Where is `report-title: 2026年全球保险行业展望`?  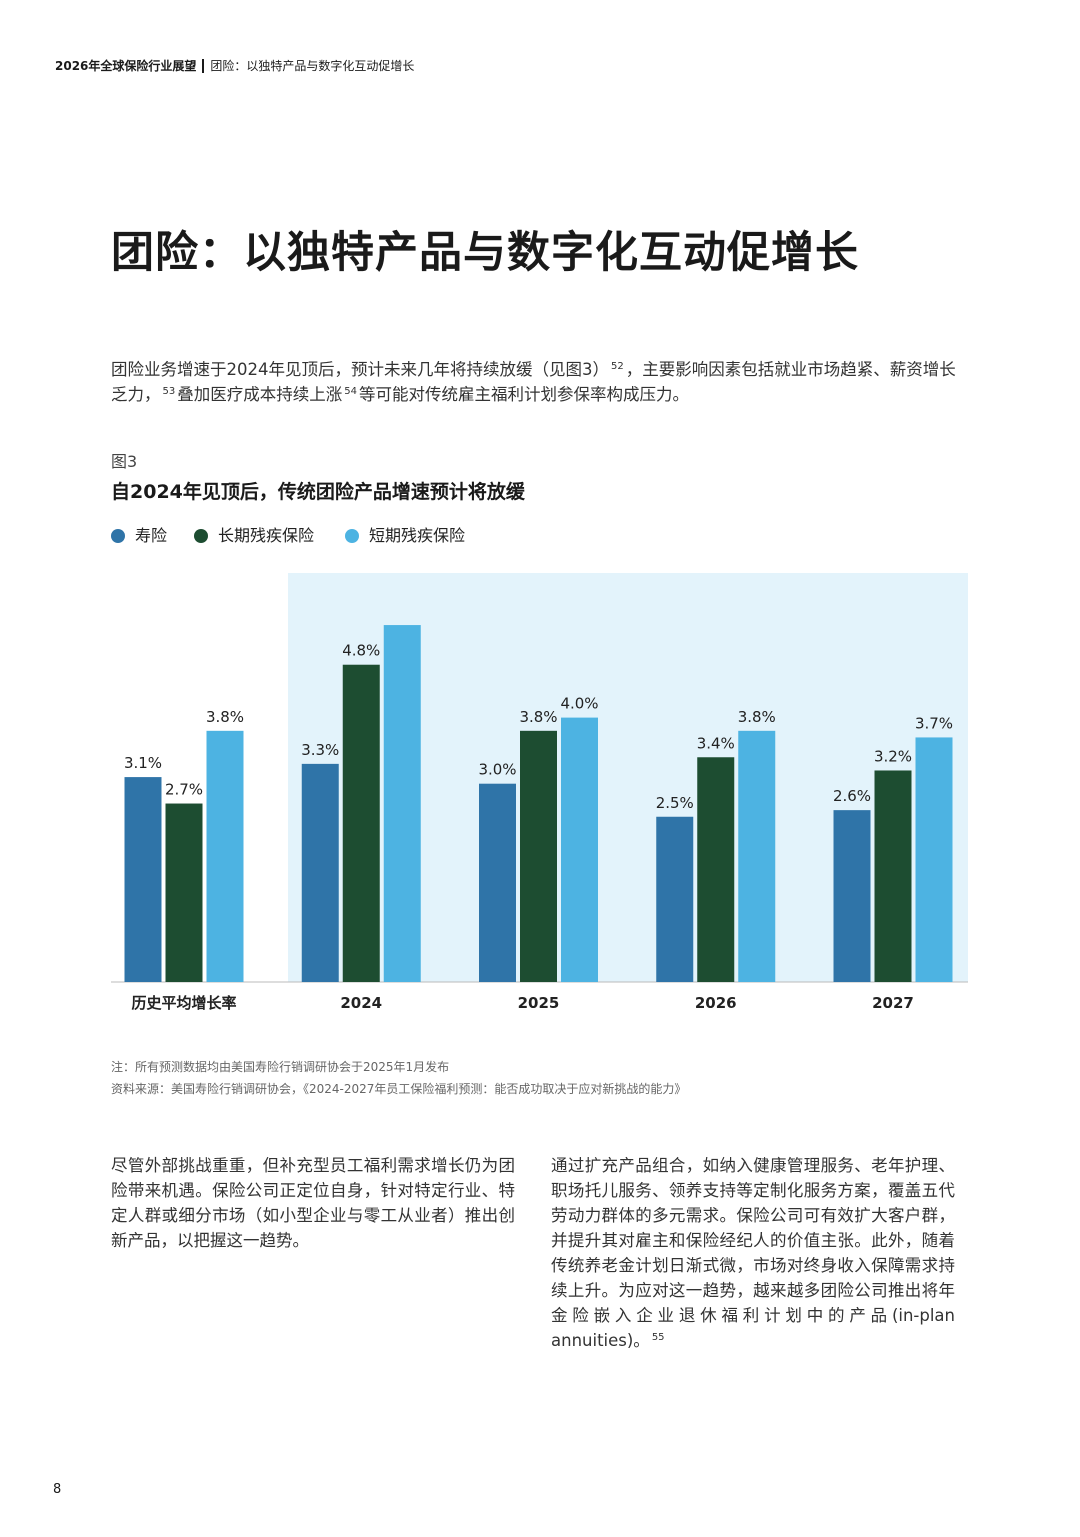
report-title: 2026年全球保险行业展望 is located at coordinates (126, 66).